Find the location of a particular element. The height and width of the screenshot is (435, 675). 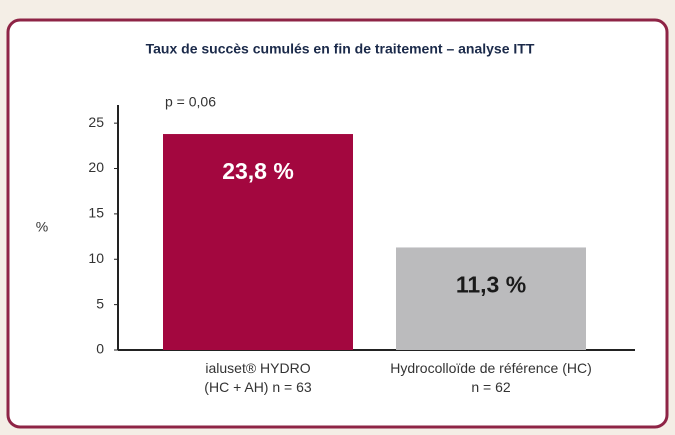

value-label: 23,8 % is located at coordinates (258, 171).